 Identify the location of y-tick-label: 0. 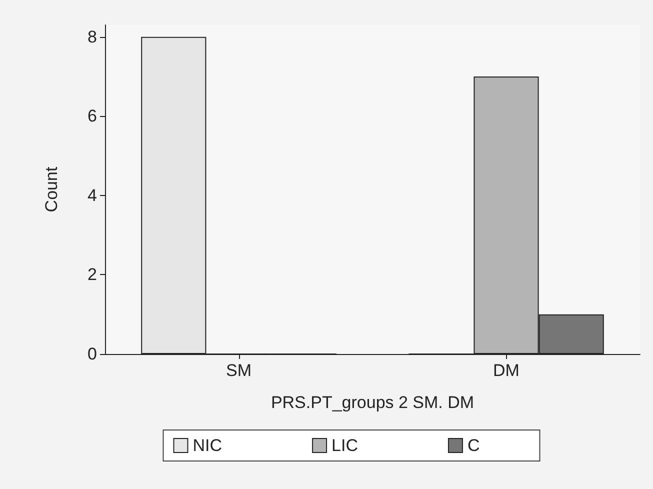
(92, 354).